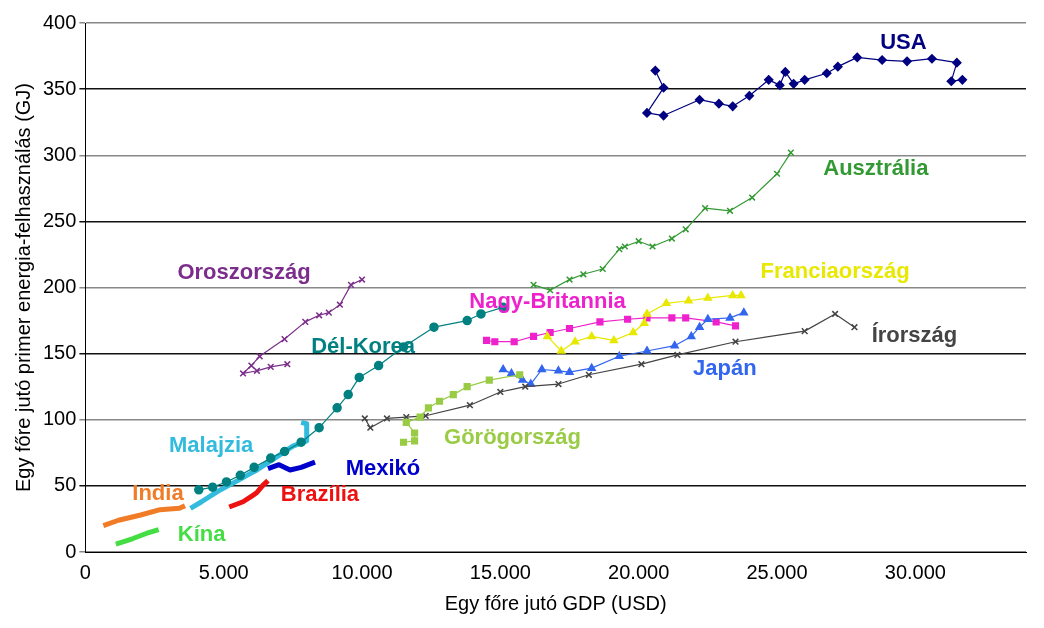  What do you see at coordinates (725, 367) in the screenshot?
I see `series-label: Japán` at bounding box center [725, 367].